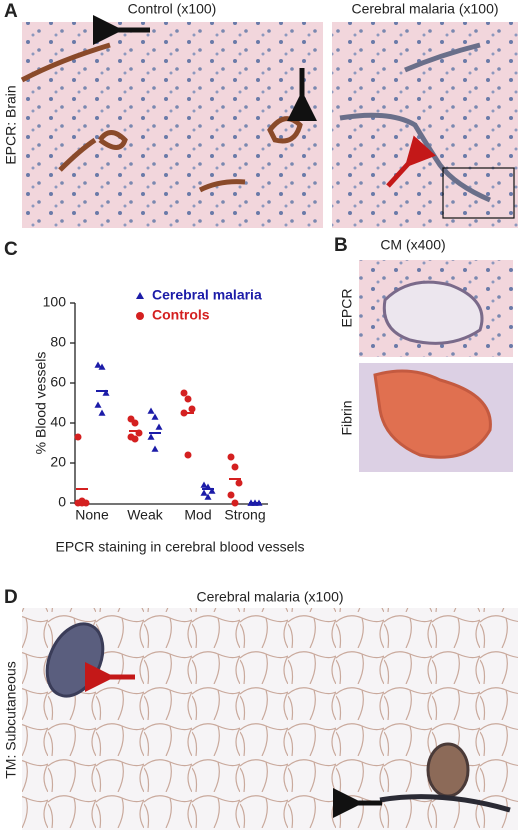 The width and height of the screenshot is (520, 832). Describe the element at coordinates (11, 124) in the screenshot. I see `side-label: EPCR: Brain` at that location.